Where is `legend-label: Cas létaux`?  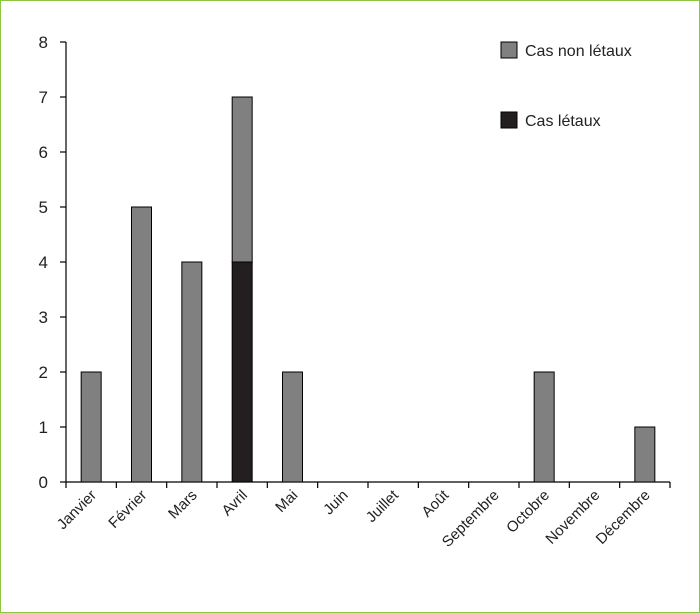
legend-label: Cas létaux is located at coordinates (563, 121).